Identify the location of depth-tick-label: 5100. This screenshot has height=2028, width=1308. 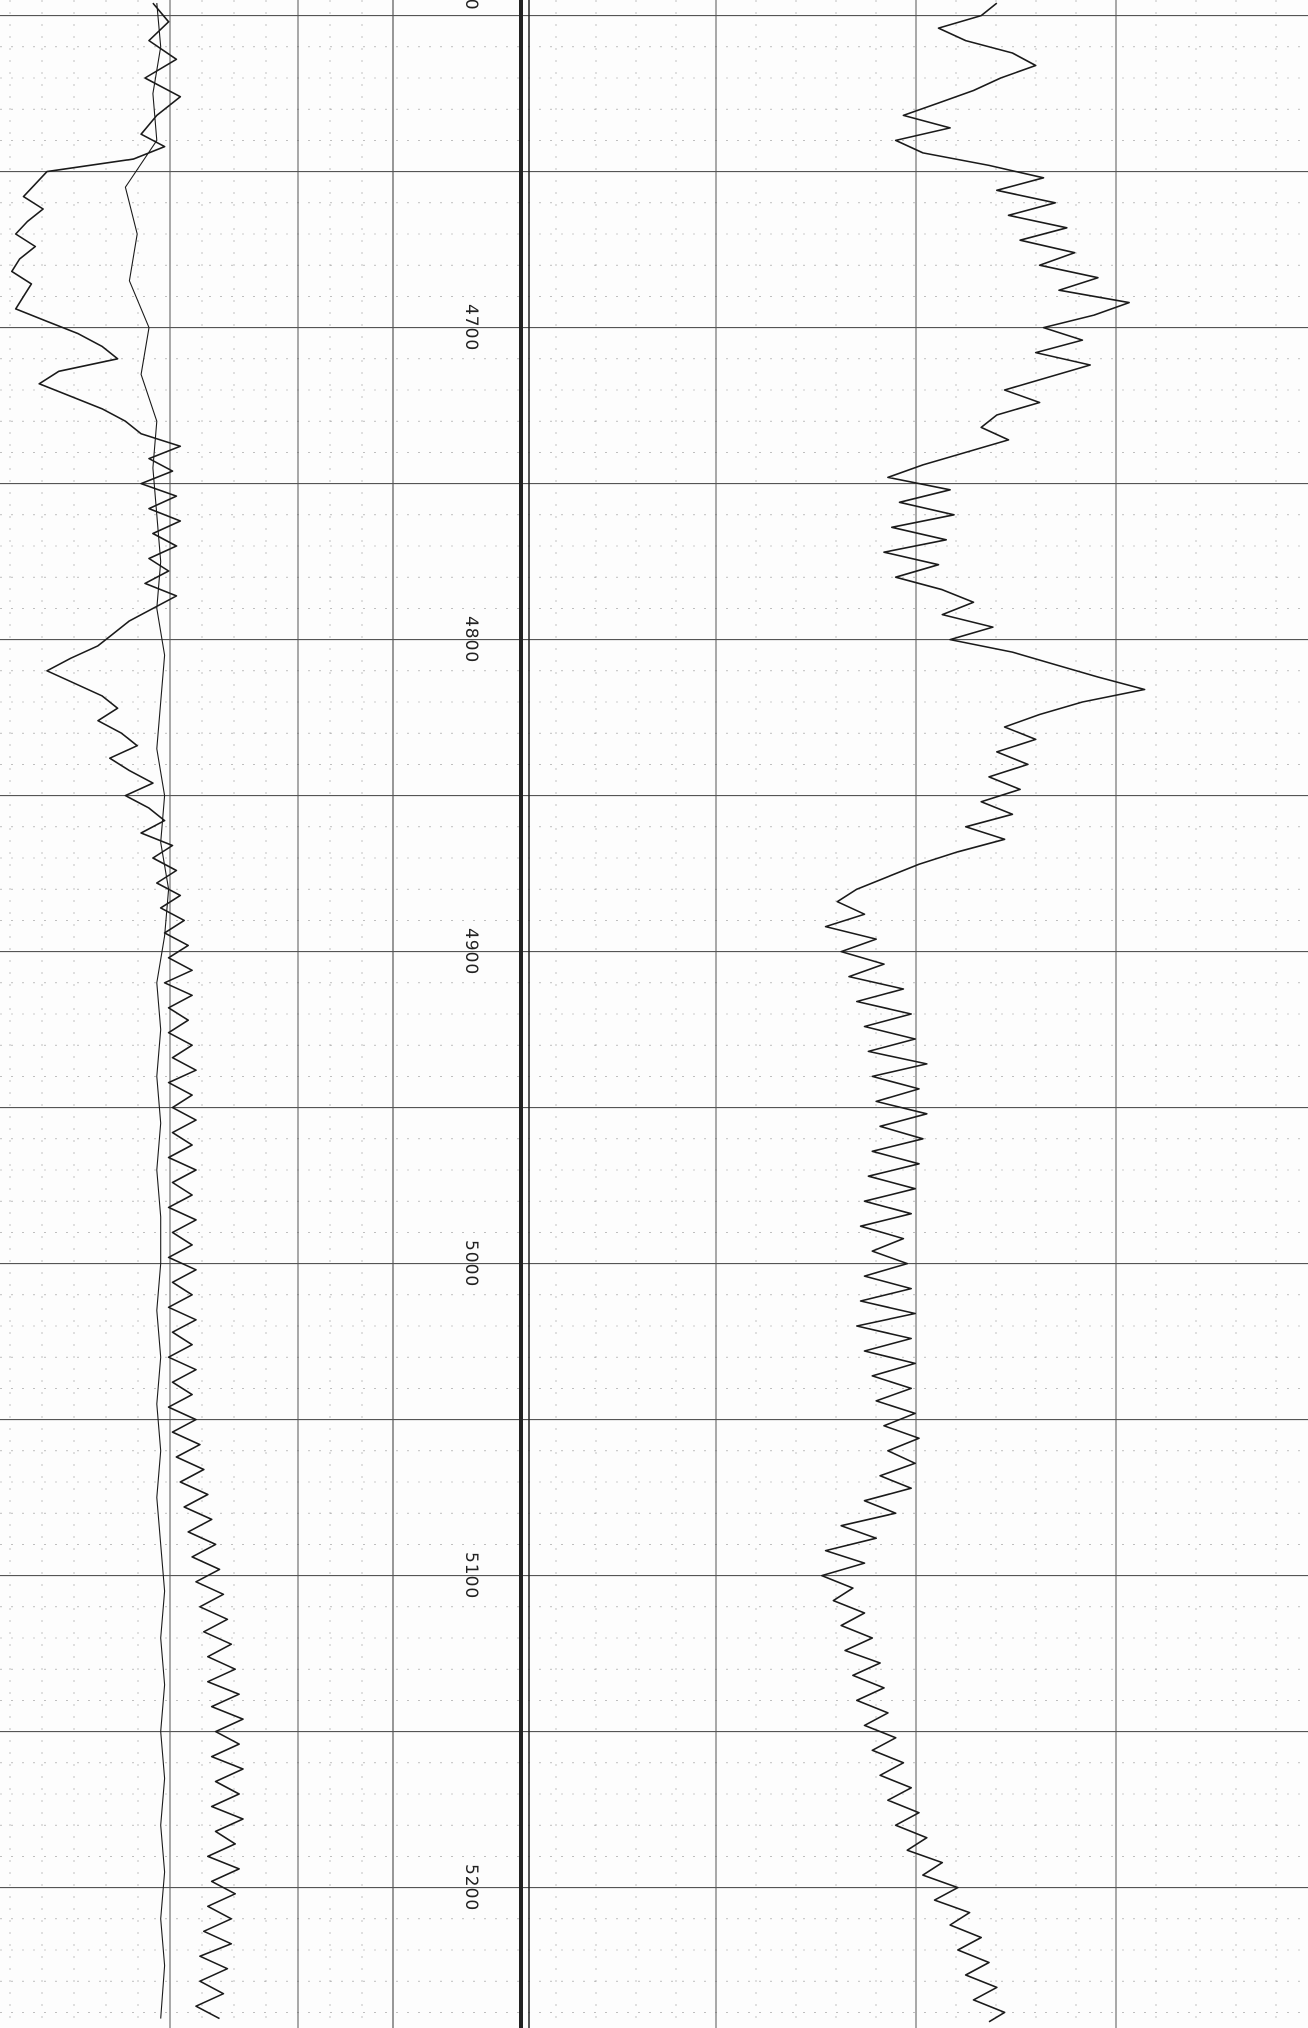
(471, 1575).